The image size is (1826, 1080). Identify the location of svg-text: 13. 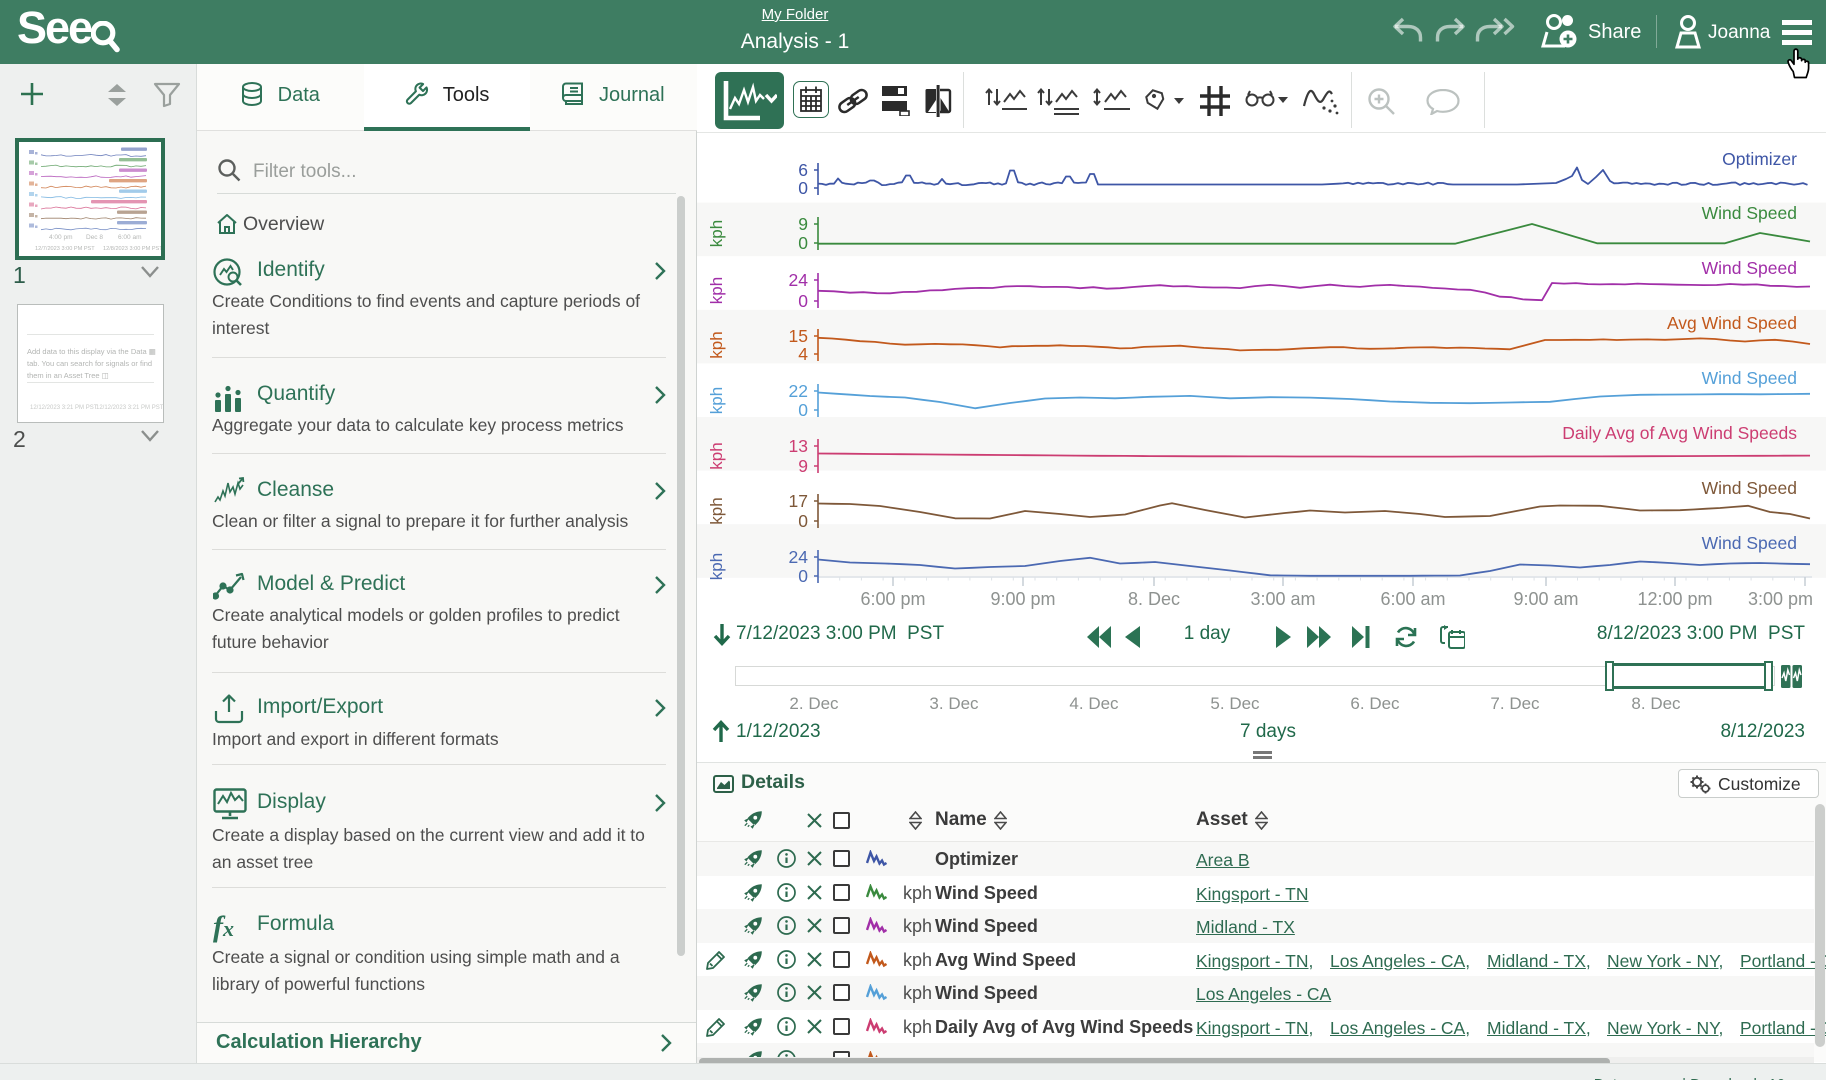
(798, 446).